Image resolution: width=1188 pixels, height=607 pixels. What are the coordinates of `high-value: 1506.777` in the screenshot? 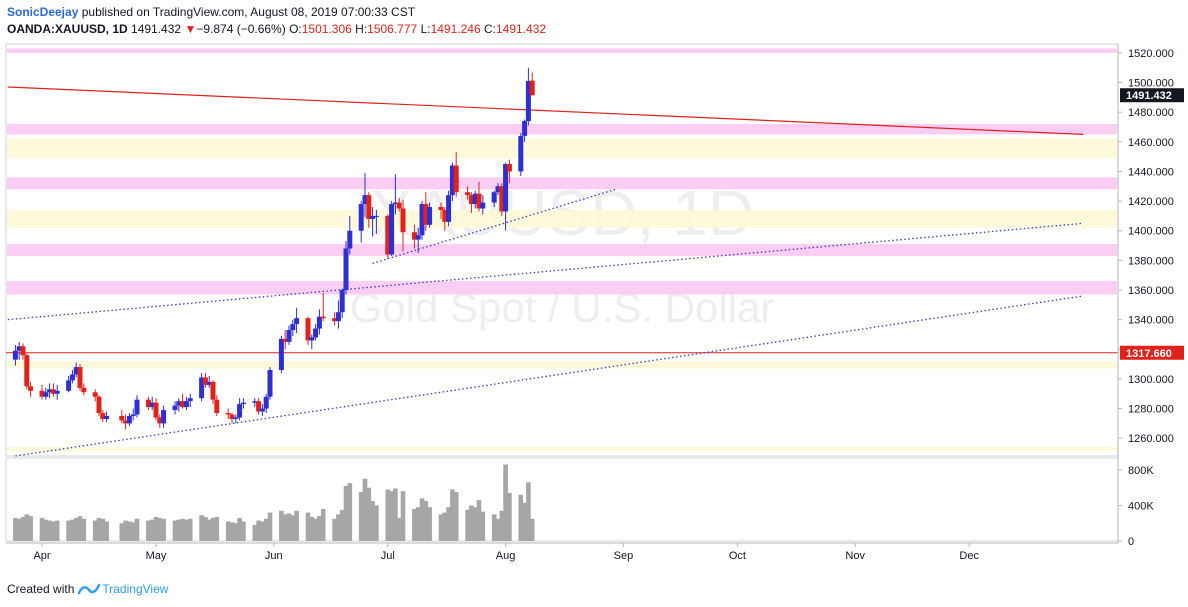 It's located at (392, 29).